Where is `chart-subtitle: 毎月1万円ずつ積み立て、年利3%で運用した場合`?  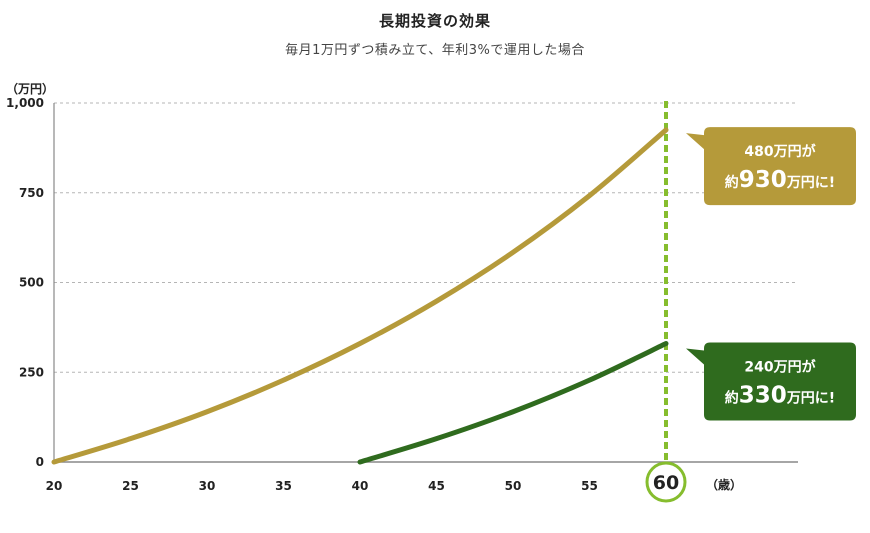
chart-subtitle: 毎月1万円ずつ積み立て、年利3%で運用した場合 is located at coordinates (435, 50).